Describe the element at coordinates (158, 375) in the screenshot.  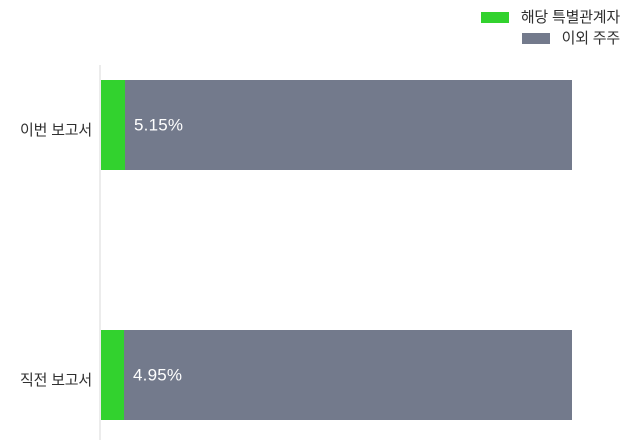
I see `bar-value-label: 4.95%` at that location.